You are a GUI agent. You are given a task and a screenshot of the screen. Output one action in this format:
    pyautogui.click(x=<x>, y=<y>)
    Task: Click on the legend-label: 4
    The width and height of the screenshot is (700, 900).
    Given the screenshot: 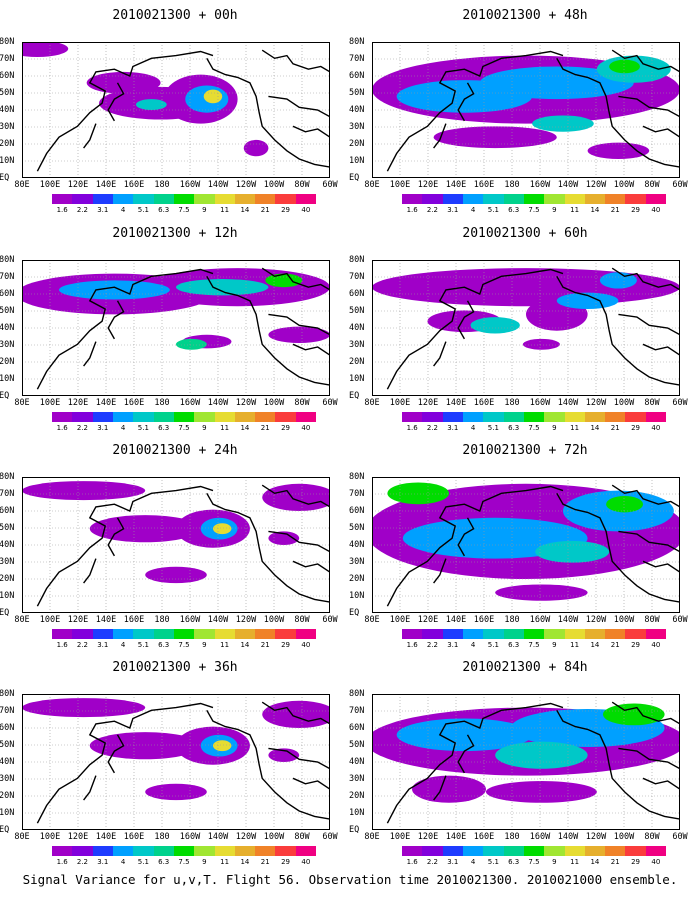 What is the action you would take?
    pyautogui.click(x=123, y=862)
    